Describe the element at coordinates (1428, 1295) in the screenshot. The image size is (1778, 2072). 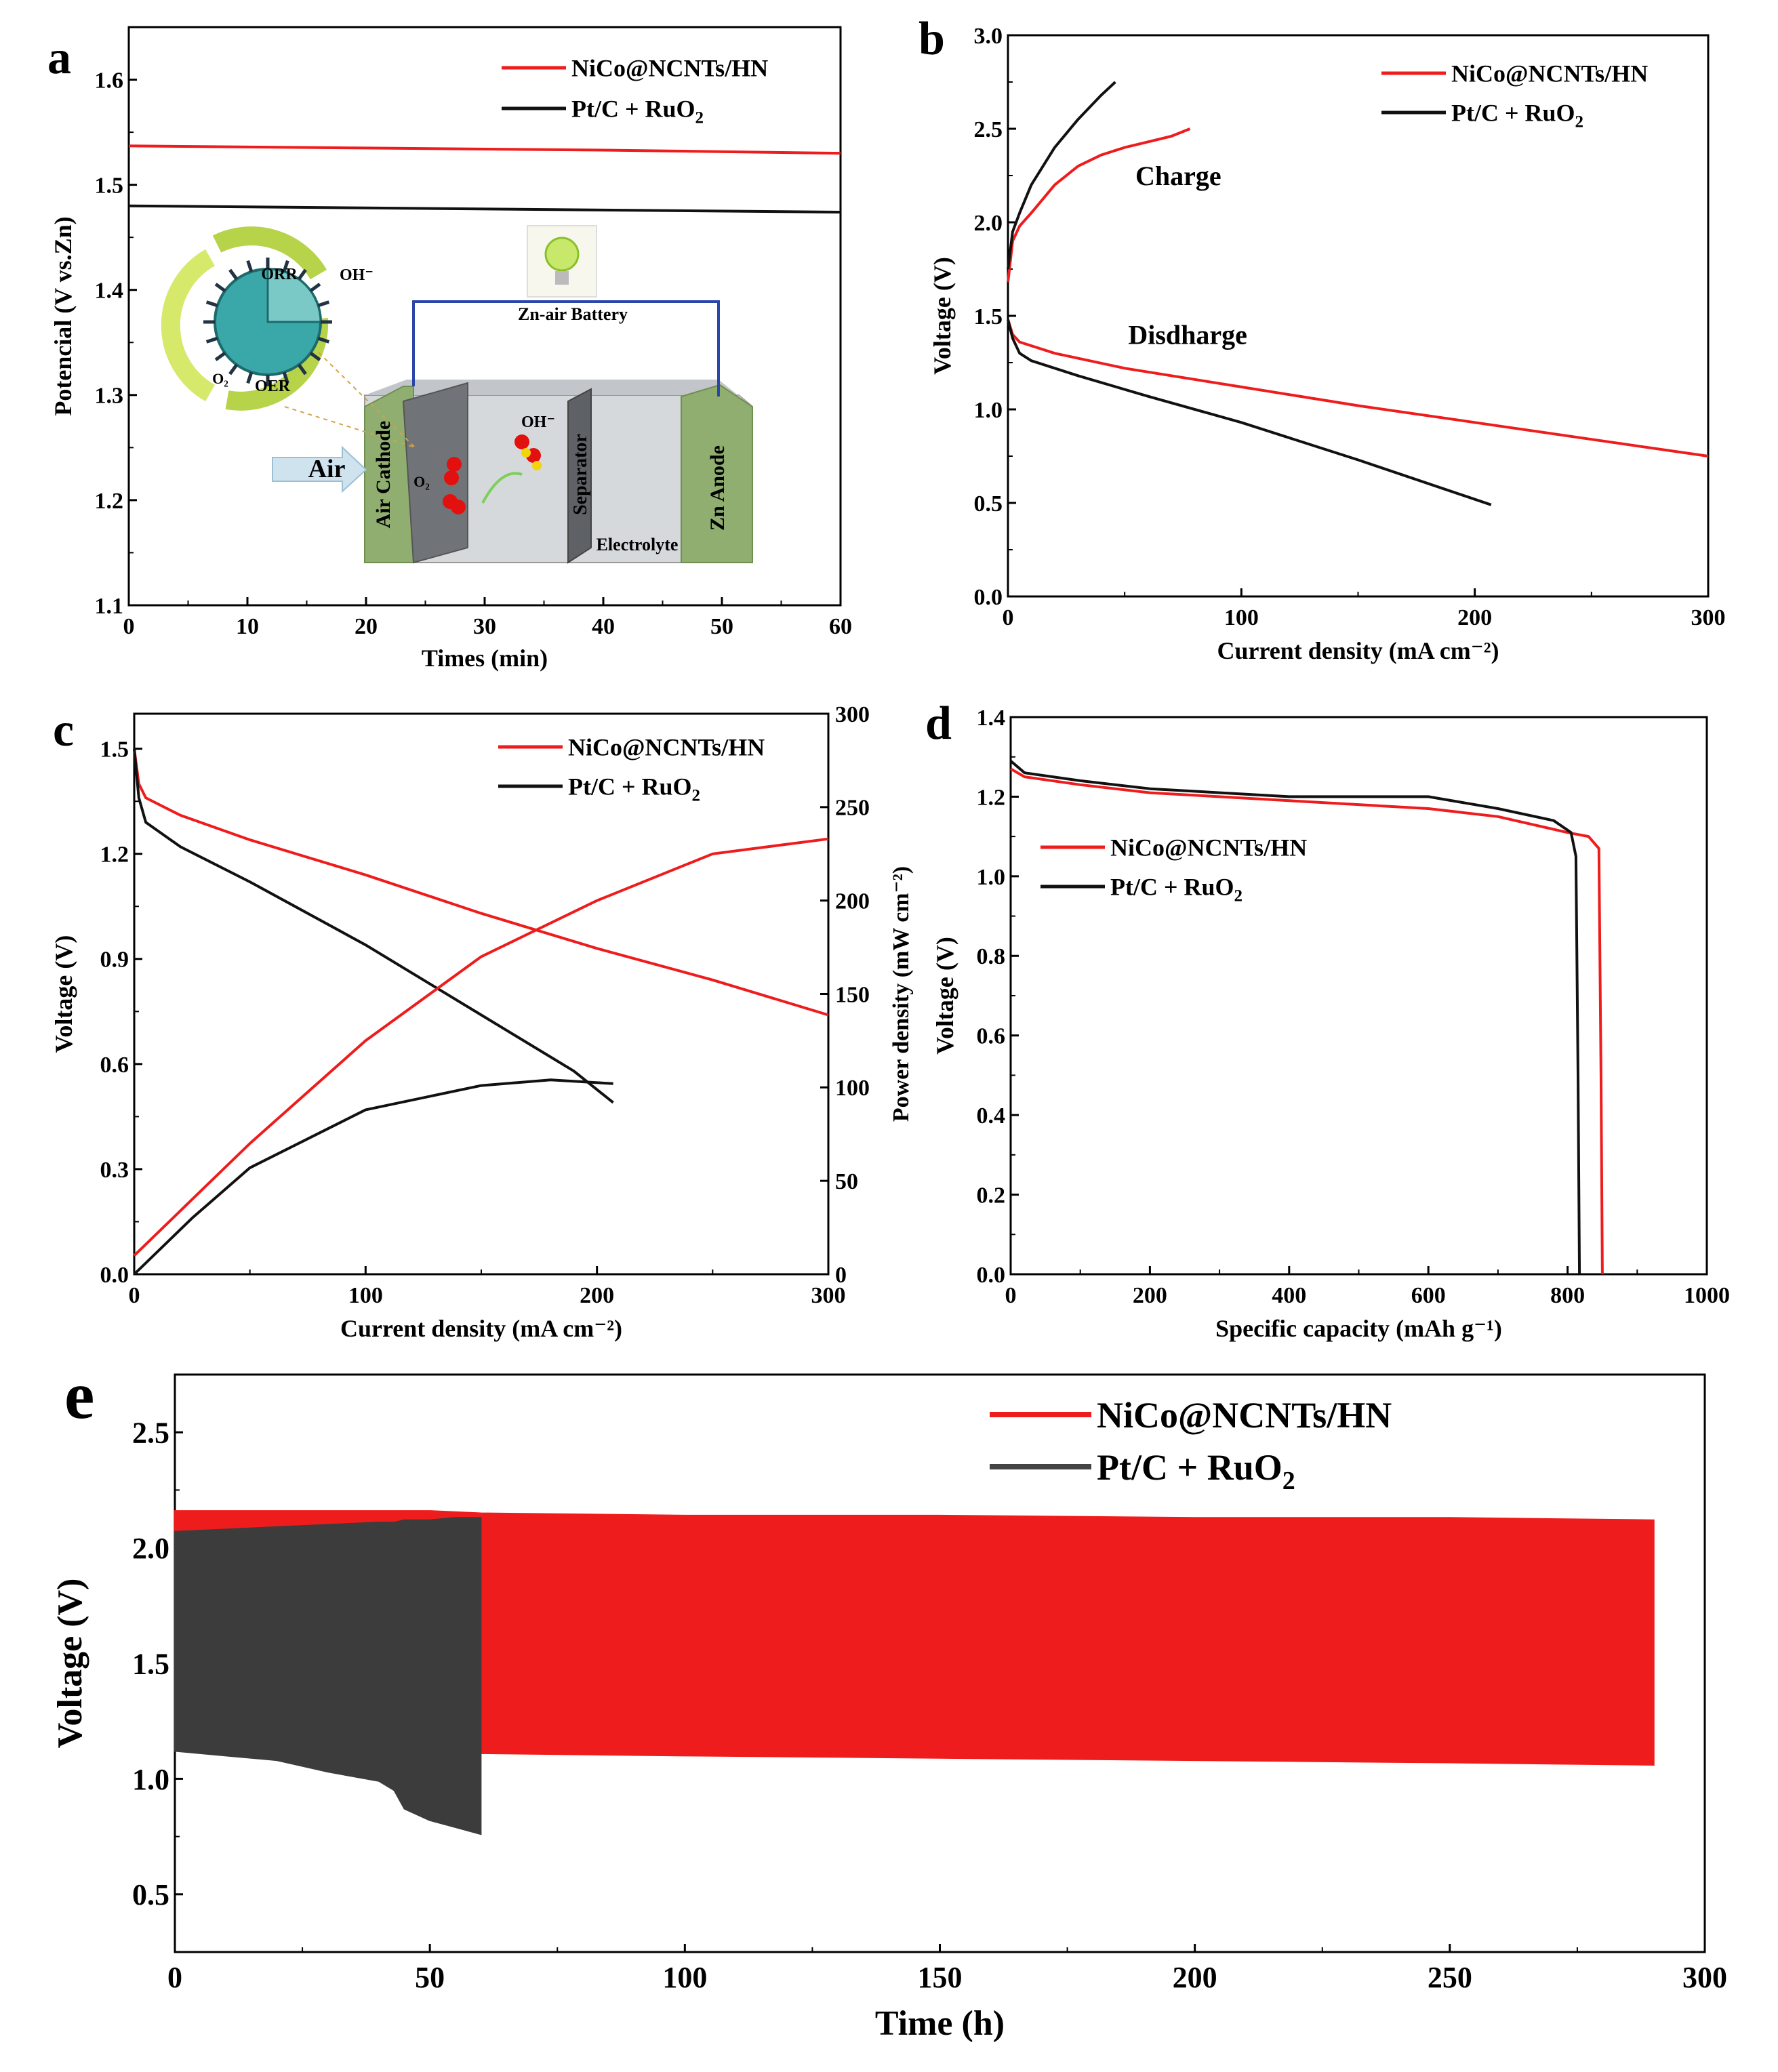
I see `x-tick-label: 600` at that location.